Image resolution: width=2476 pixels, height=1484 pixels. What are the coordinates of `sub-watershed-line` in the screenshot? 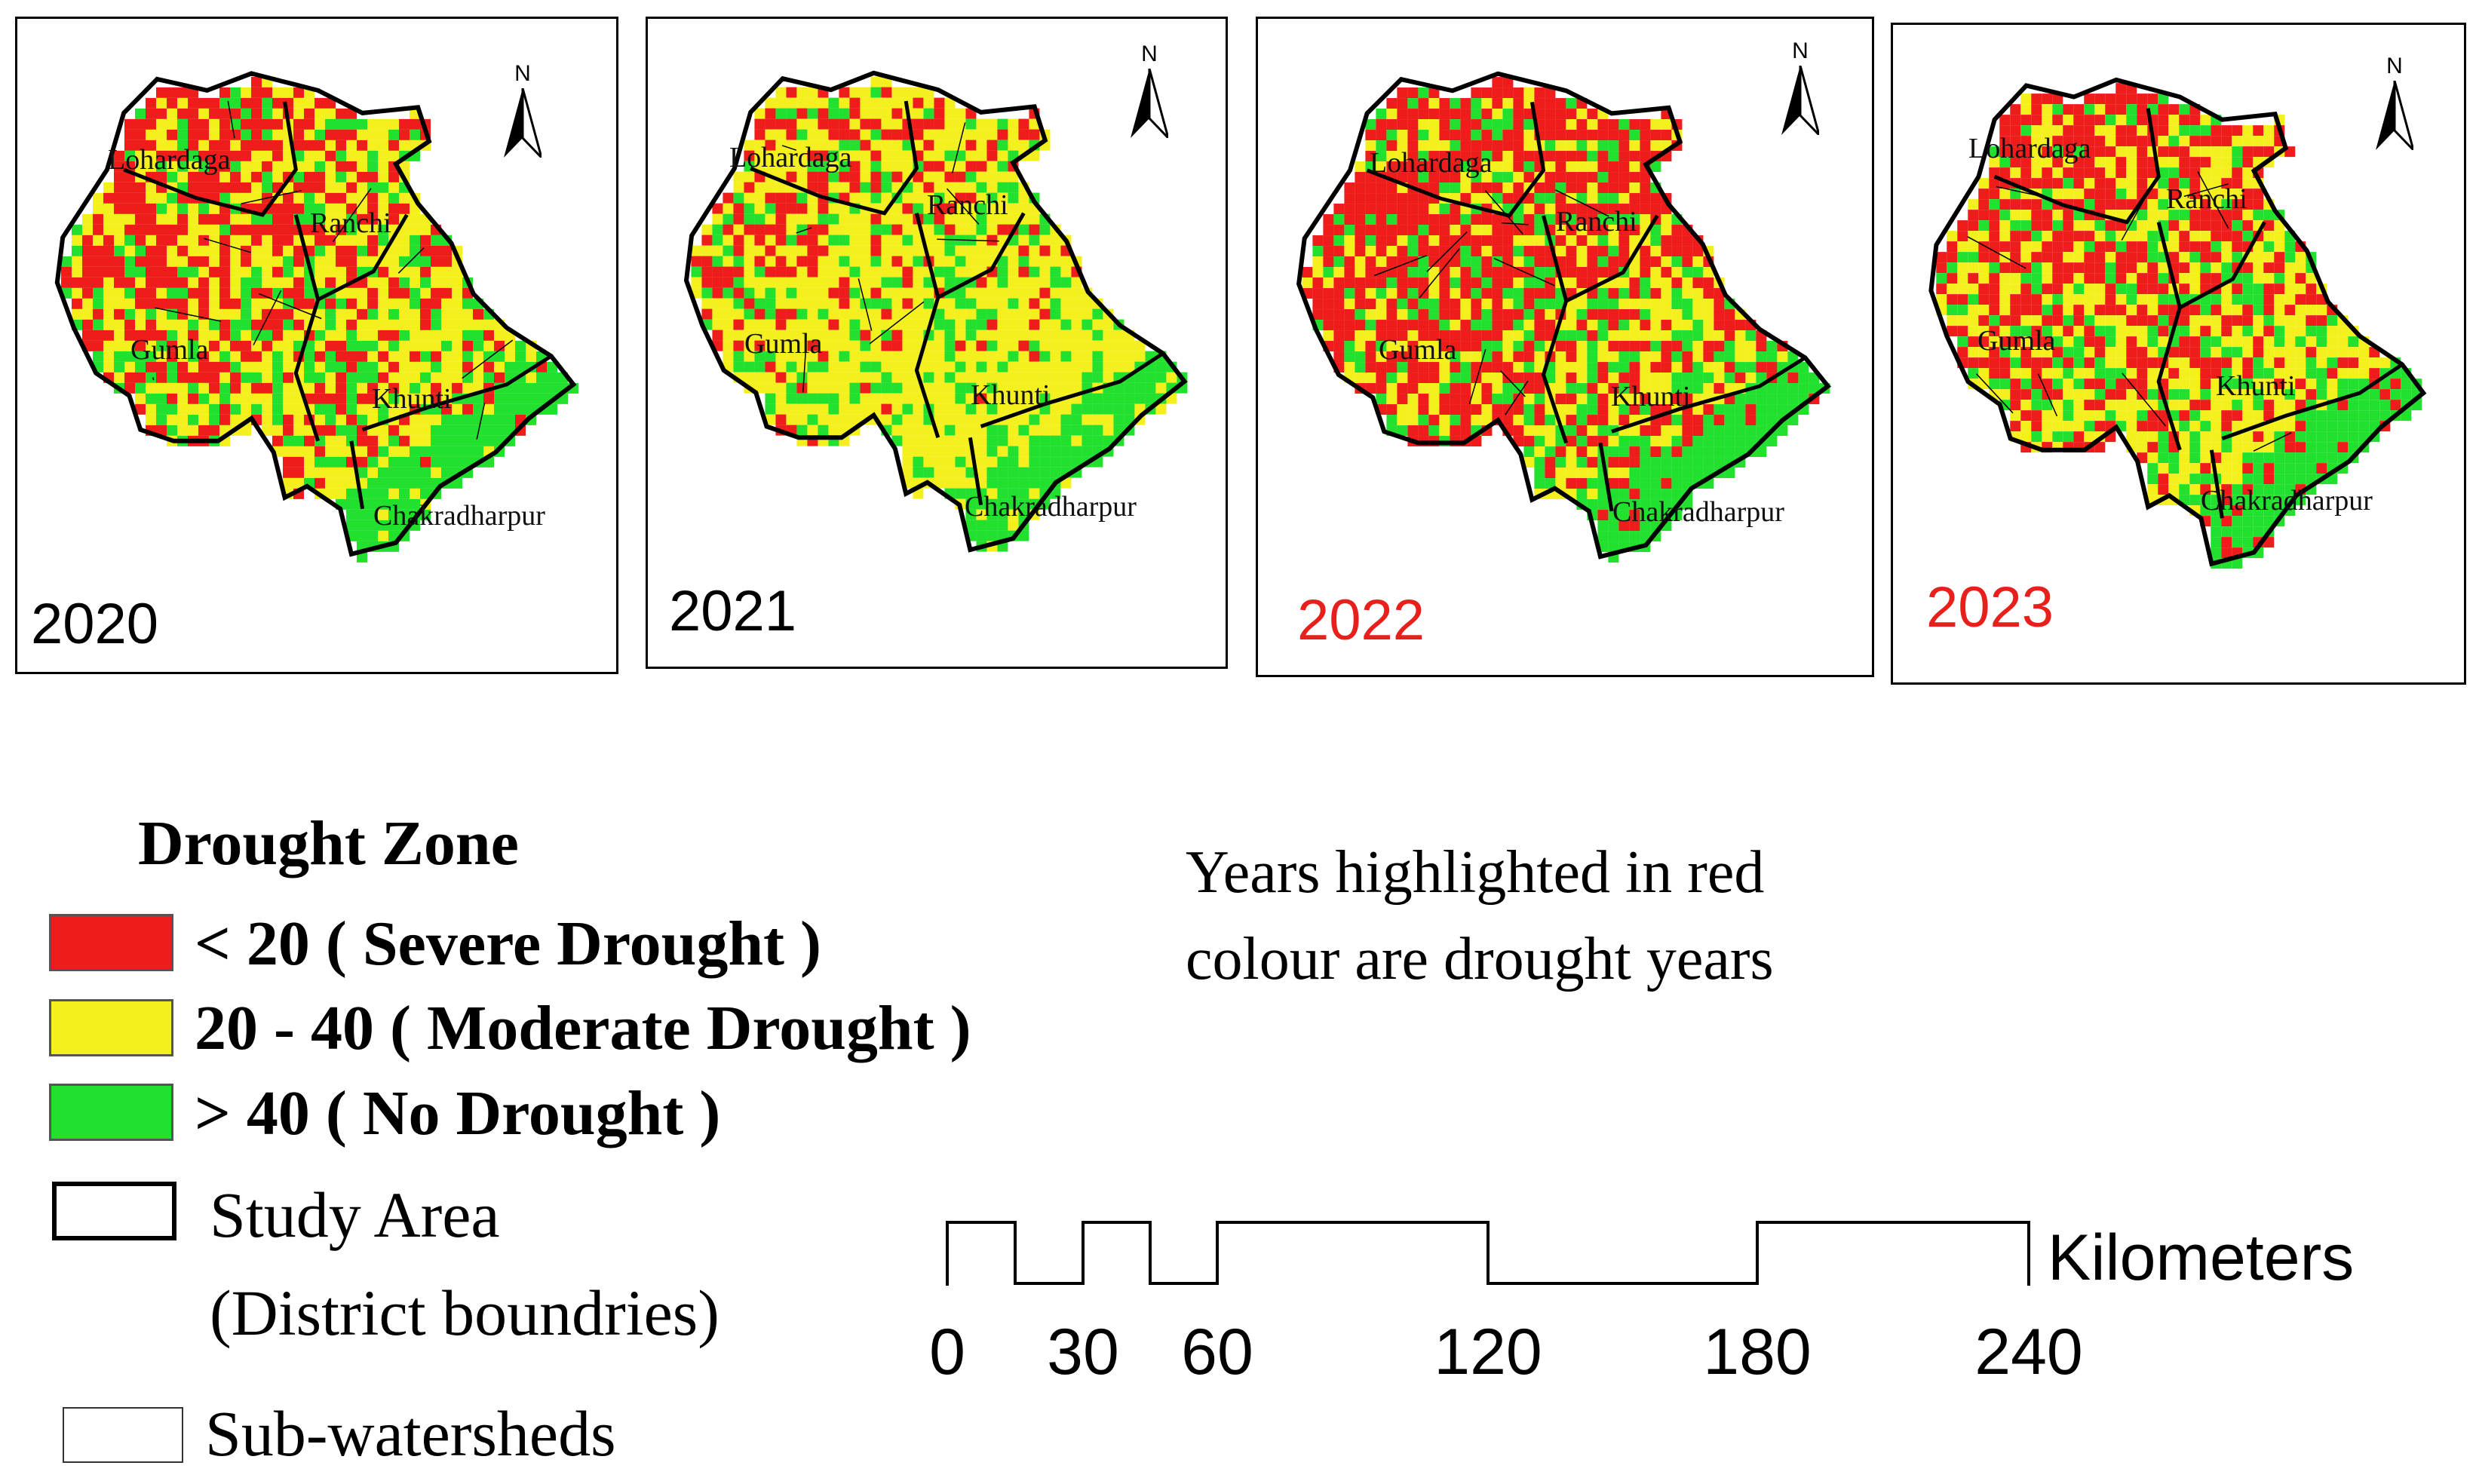 It's located at (228, 245).